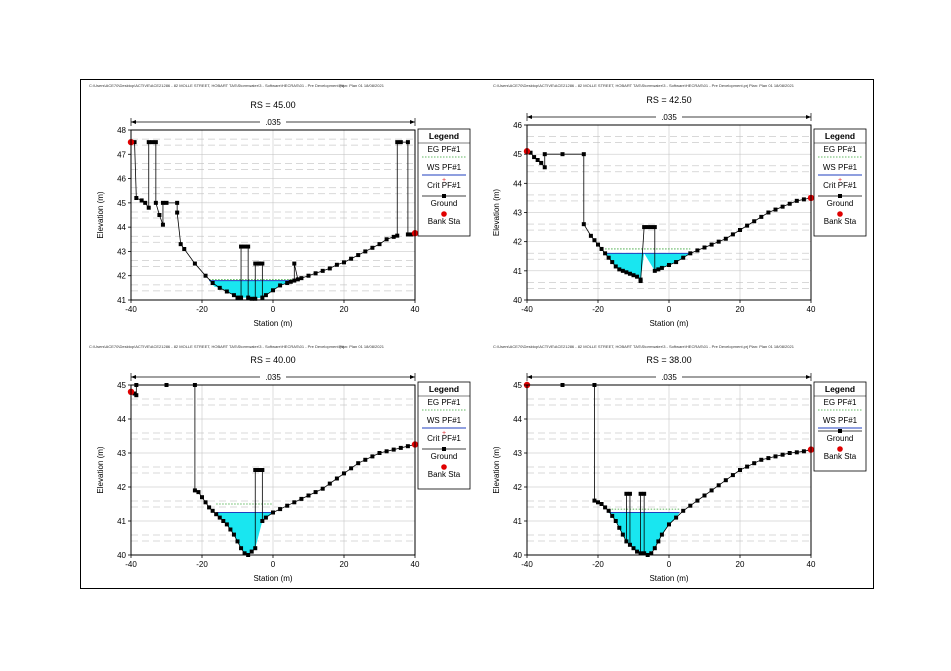 The width and height of the screenshot is (951, 671). I want to click on legend-symbol-bank, so click(840, 214).